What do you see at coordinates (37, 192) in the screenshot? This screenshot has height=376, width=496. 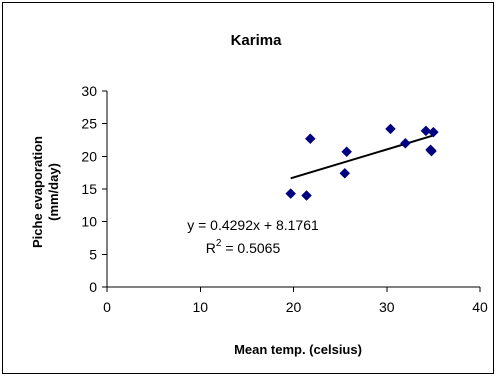 I see `y-axis-title-line1: Piche evaporation` at bounding box center [37, 192].